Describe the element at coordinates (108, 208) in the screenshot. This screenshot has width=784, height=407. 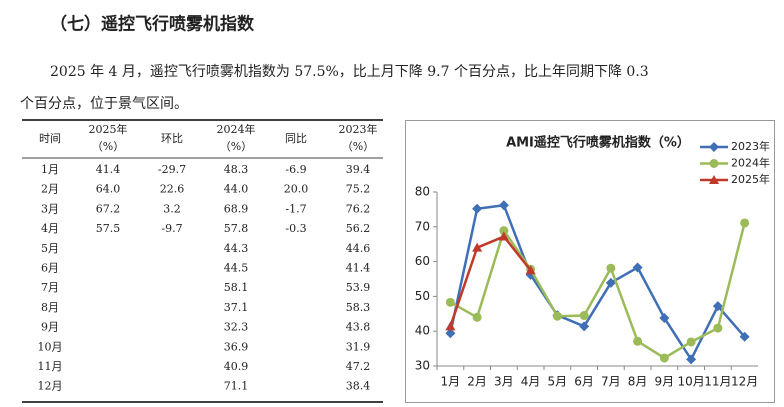
I see `table-cell: 67.2` at that location.